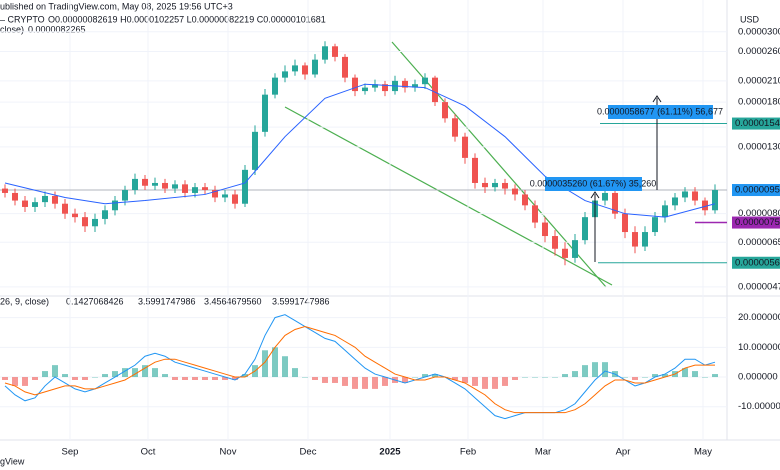  I want to click on level-label: 0.0000056, so click(757, 262).